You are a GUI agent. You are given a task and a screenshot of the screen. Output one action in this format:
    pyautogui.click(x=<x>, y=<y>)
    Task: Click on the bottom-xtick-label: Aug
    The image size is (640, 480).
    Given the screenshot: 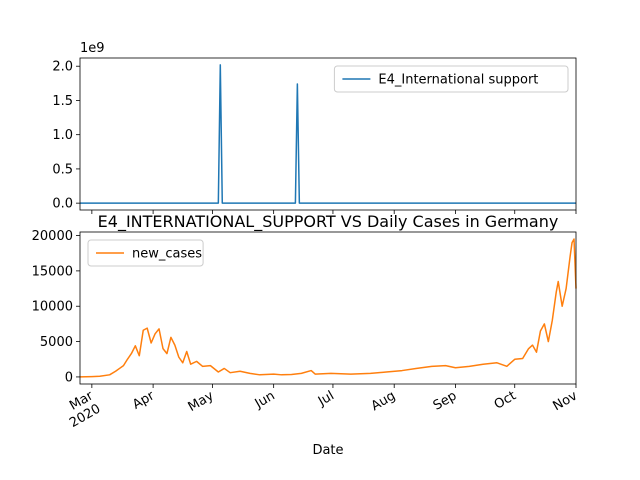 What is the action you would take?
    pyautogui.click(x=383, y=401)
    